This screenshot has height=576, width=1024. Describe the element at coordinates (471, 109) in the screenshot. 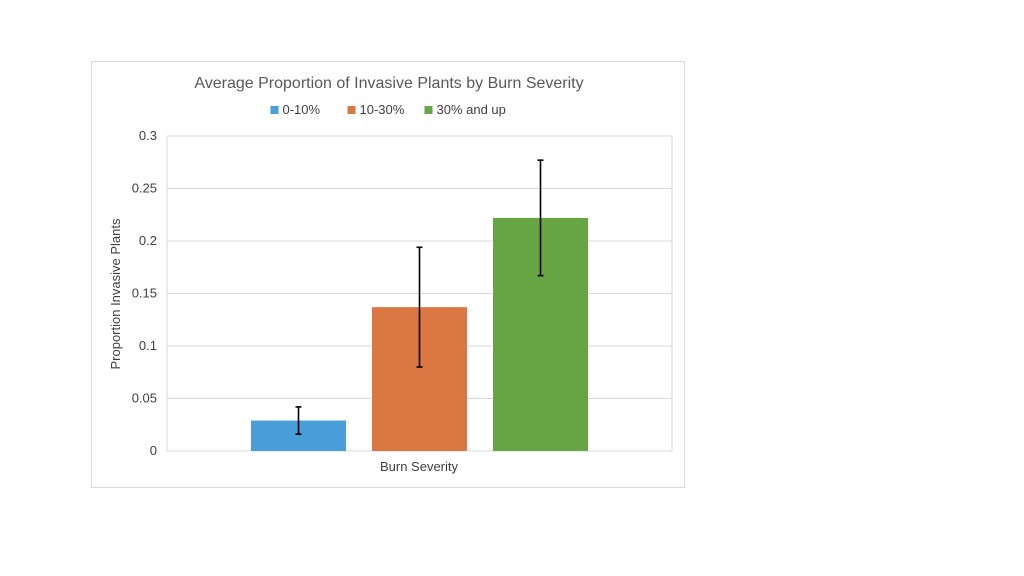

I see `legend-label: 30% and up` at that location.